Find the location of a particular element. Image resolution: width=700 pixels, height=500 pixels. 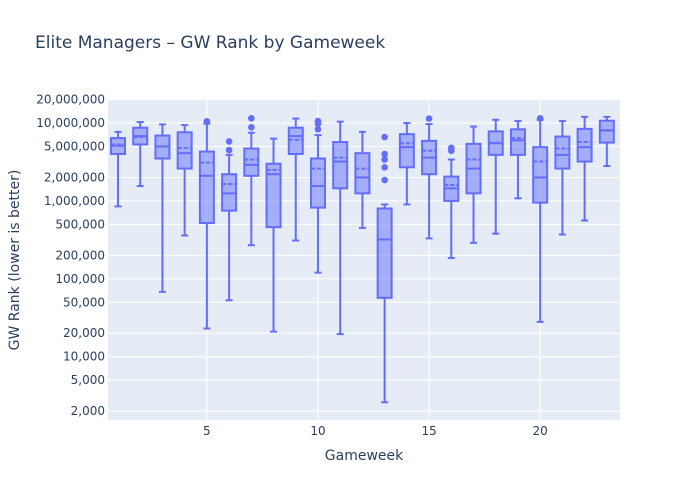

x-tick-label: 15 is located at coordinates (428, 431).